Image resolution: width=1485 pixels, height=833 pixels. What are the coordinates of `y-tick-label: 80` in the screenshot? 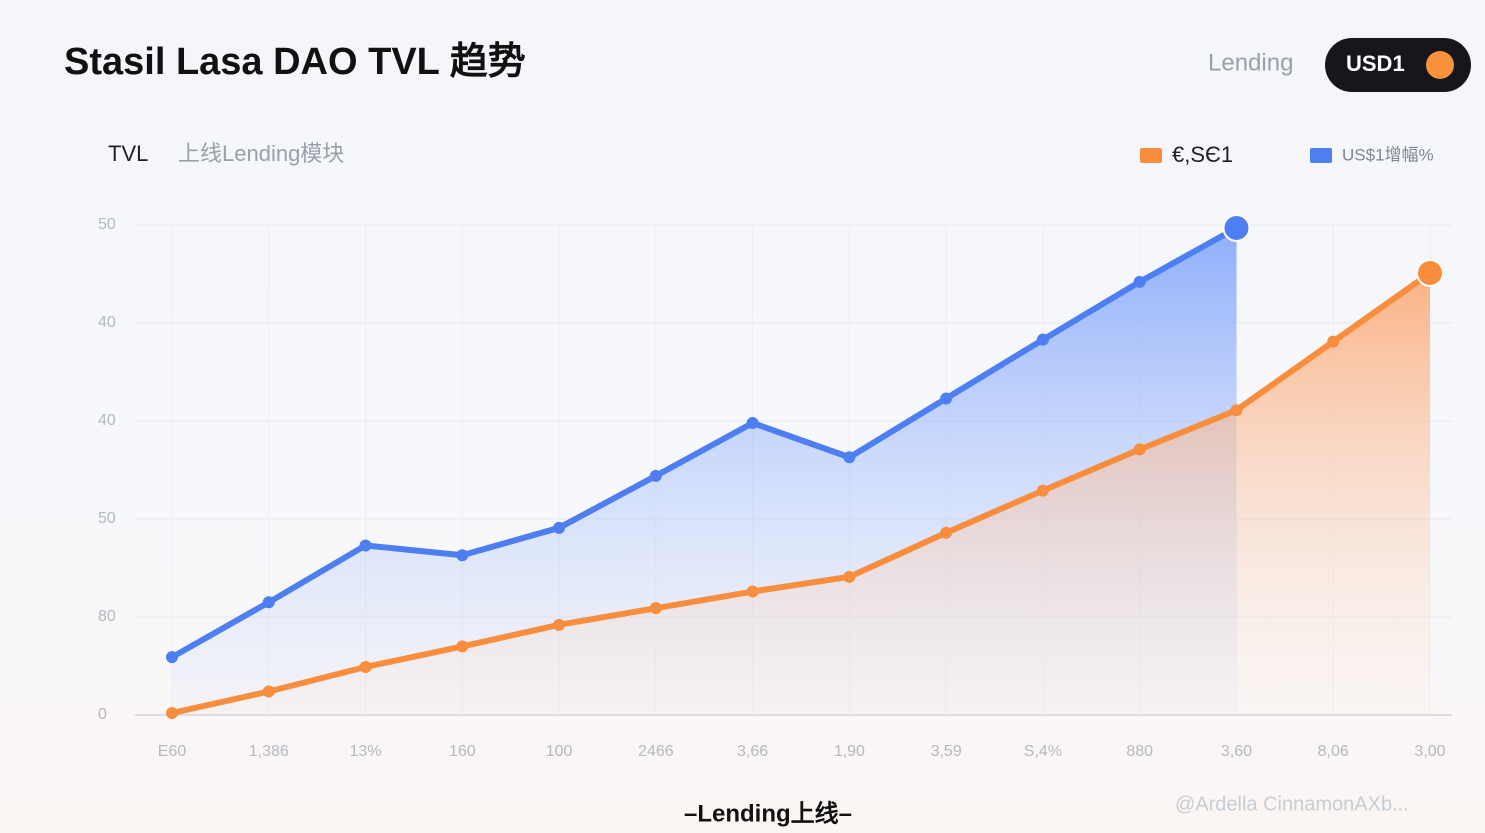 It's located at (107, 616).